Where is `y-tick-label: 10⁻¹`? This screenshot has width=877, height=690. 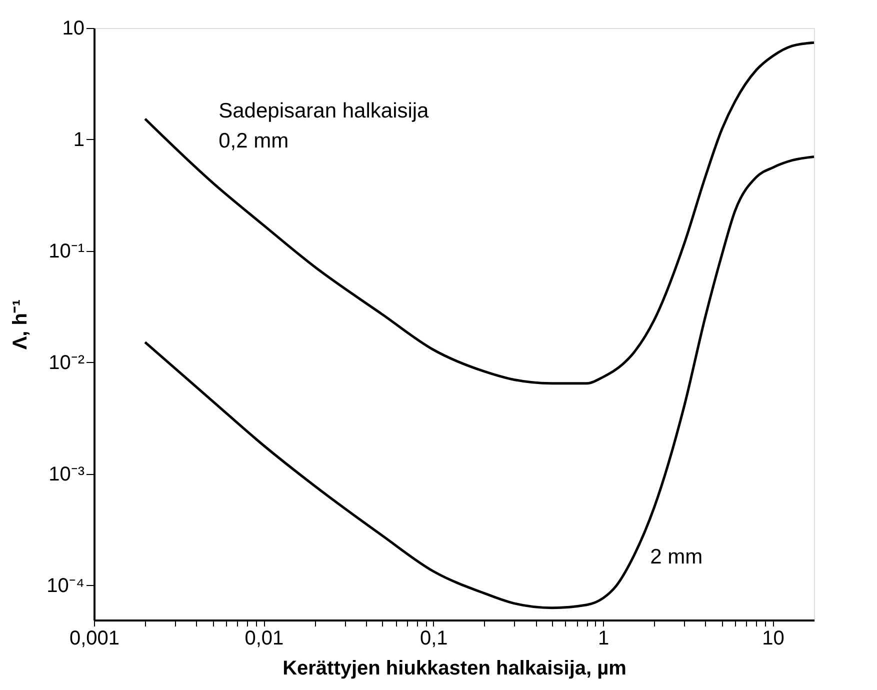 y-tick-label: 10⁻¹ is located at coordinates (66, 251).